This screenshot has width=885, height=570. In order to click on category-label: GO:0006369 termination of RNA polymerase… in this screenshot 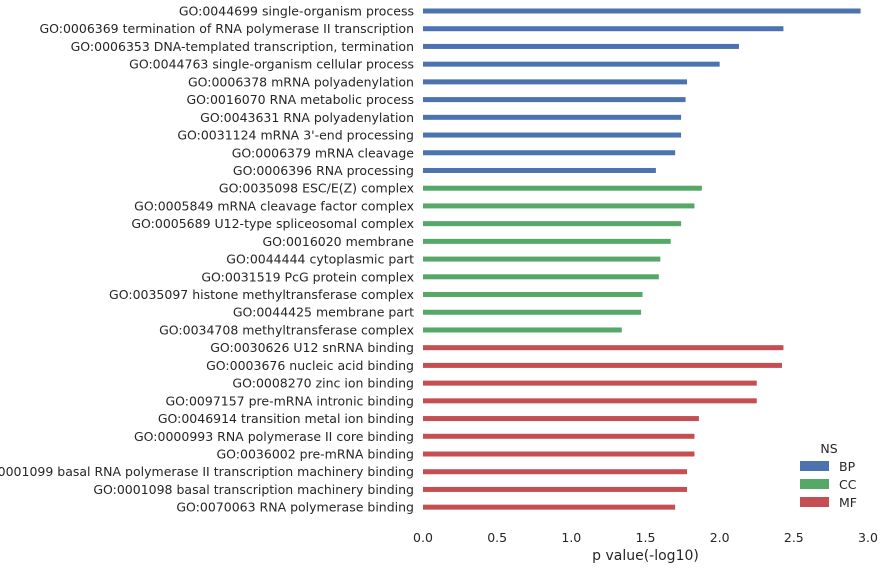, I will do `click(226, 28)`.